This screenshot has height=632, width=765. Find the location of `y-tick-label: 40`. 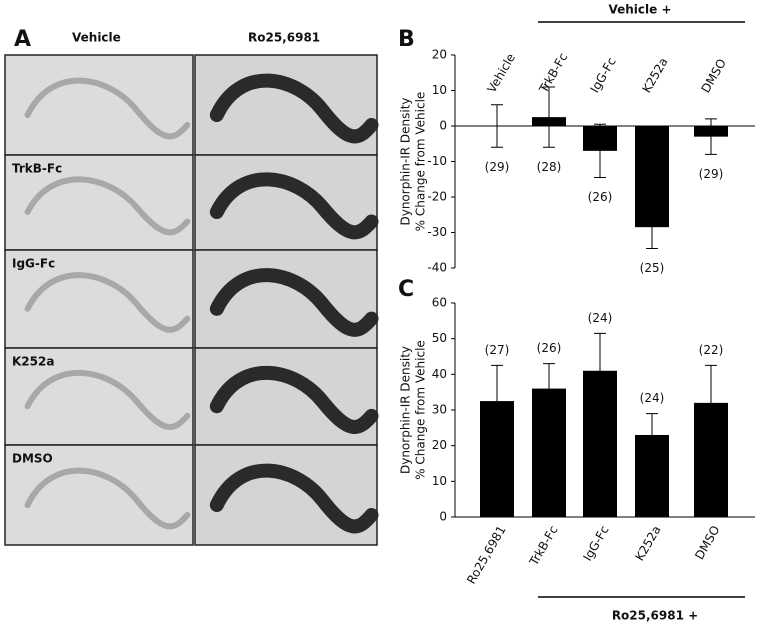

y-tick-label: 40 is located at coordinates (439, 374).